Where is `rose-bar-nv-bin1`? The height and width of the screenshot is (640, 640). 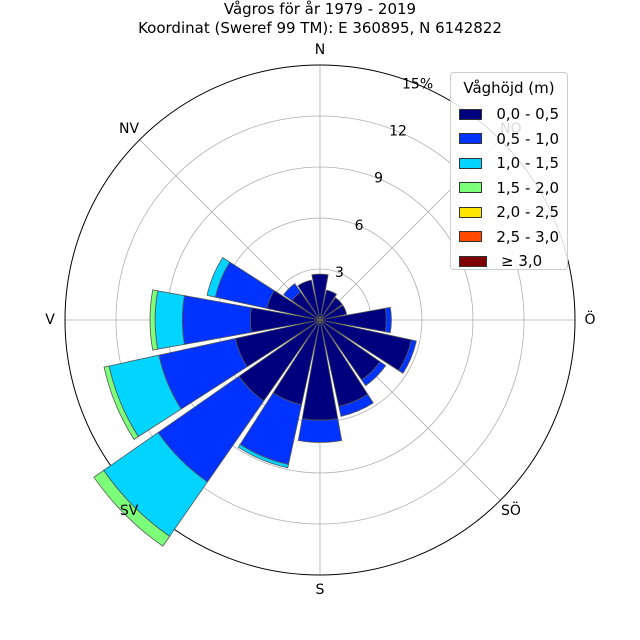 rose-bar-nv-bin1 is located at coordinates (292, 292).